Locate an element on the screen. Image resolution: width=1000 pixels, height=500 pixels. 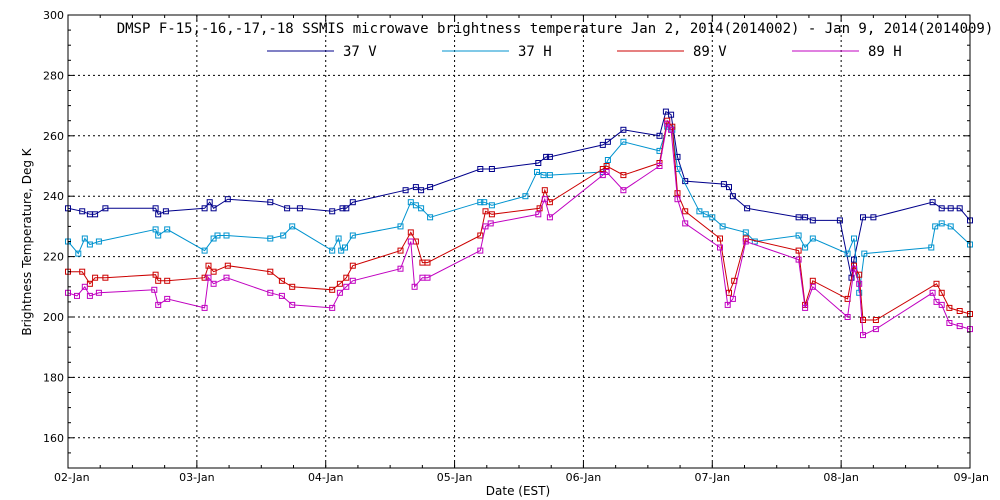
y-tick-label: 220 is located at coordinates (53, 257).